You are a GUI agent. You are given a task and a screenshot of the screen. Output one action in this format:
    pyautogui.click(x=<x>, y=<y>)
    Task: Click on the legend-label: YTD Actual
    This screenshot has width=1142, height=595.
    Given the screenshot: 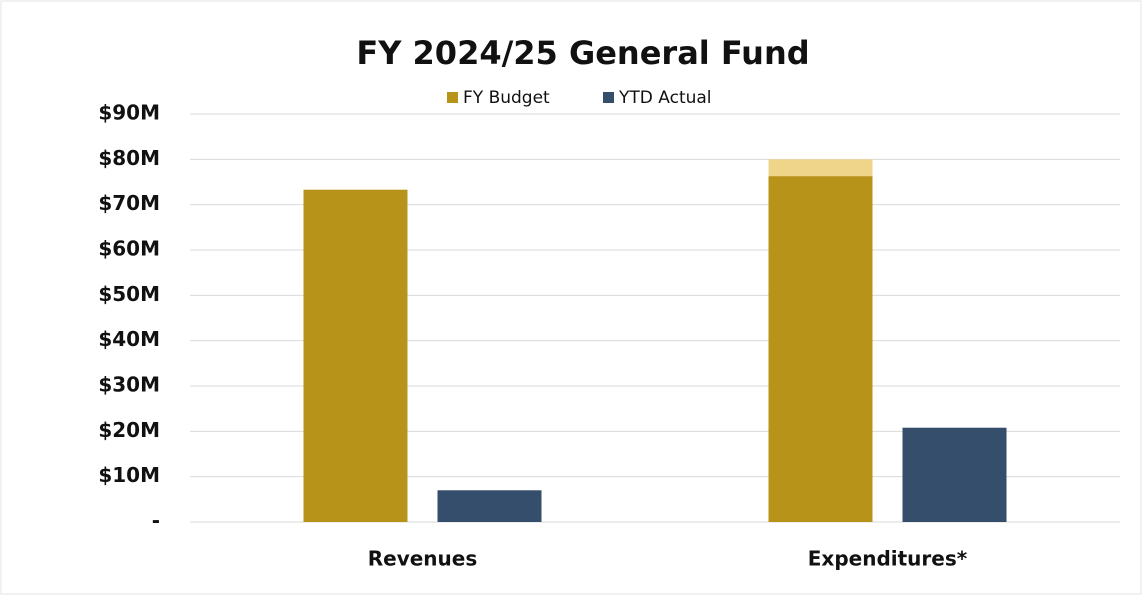 What is the action you would take?
    pyautogui.click(x=665, y=98)
    